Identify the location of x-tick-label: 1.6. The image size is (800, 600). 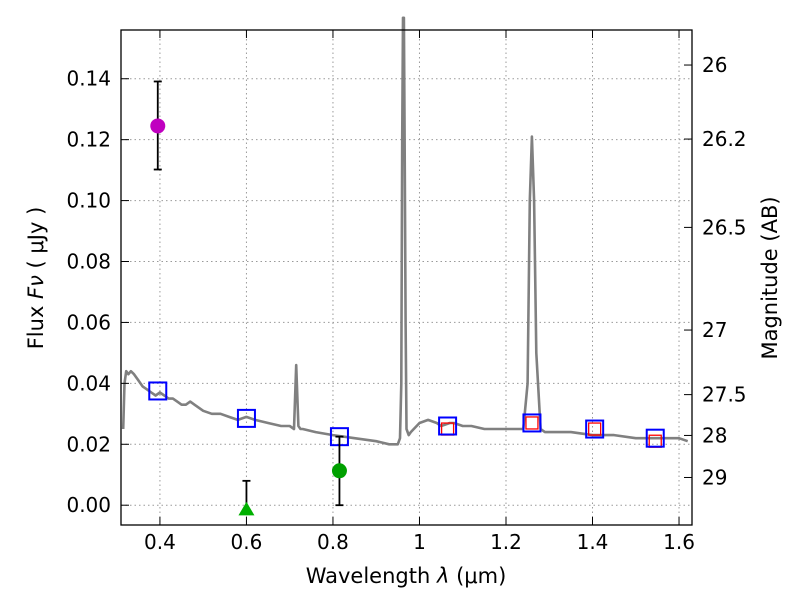
(679, 542).